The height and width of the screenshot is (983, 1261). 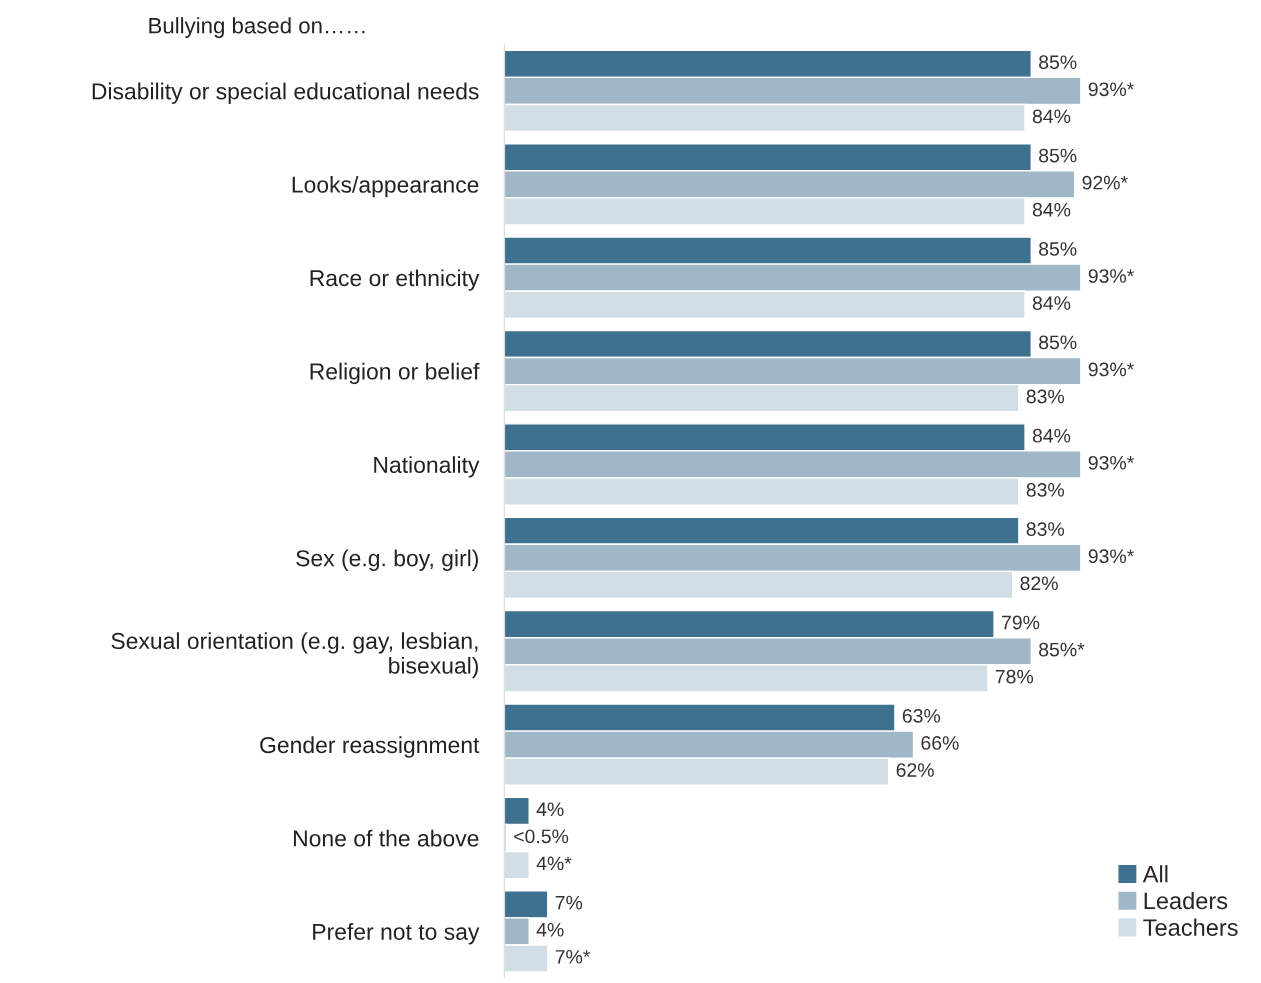 What do you see at coordinates (915, 770) in the screenshot?
I see `data-label: 62%` at bounding box center [915, 770].